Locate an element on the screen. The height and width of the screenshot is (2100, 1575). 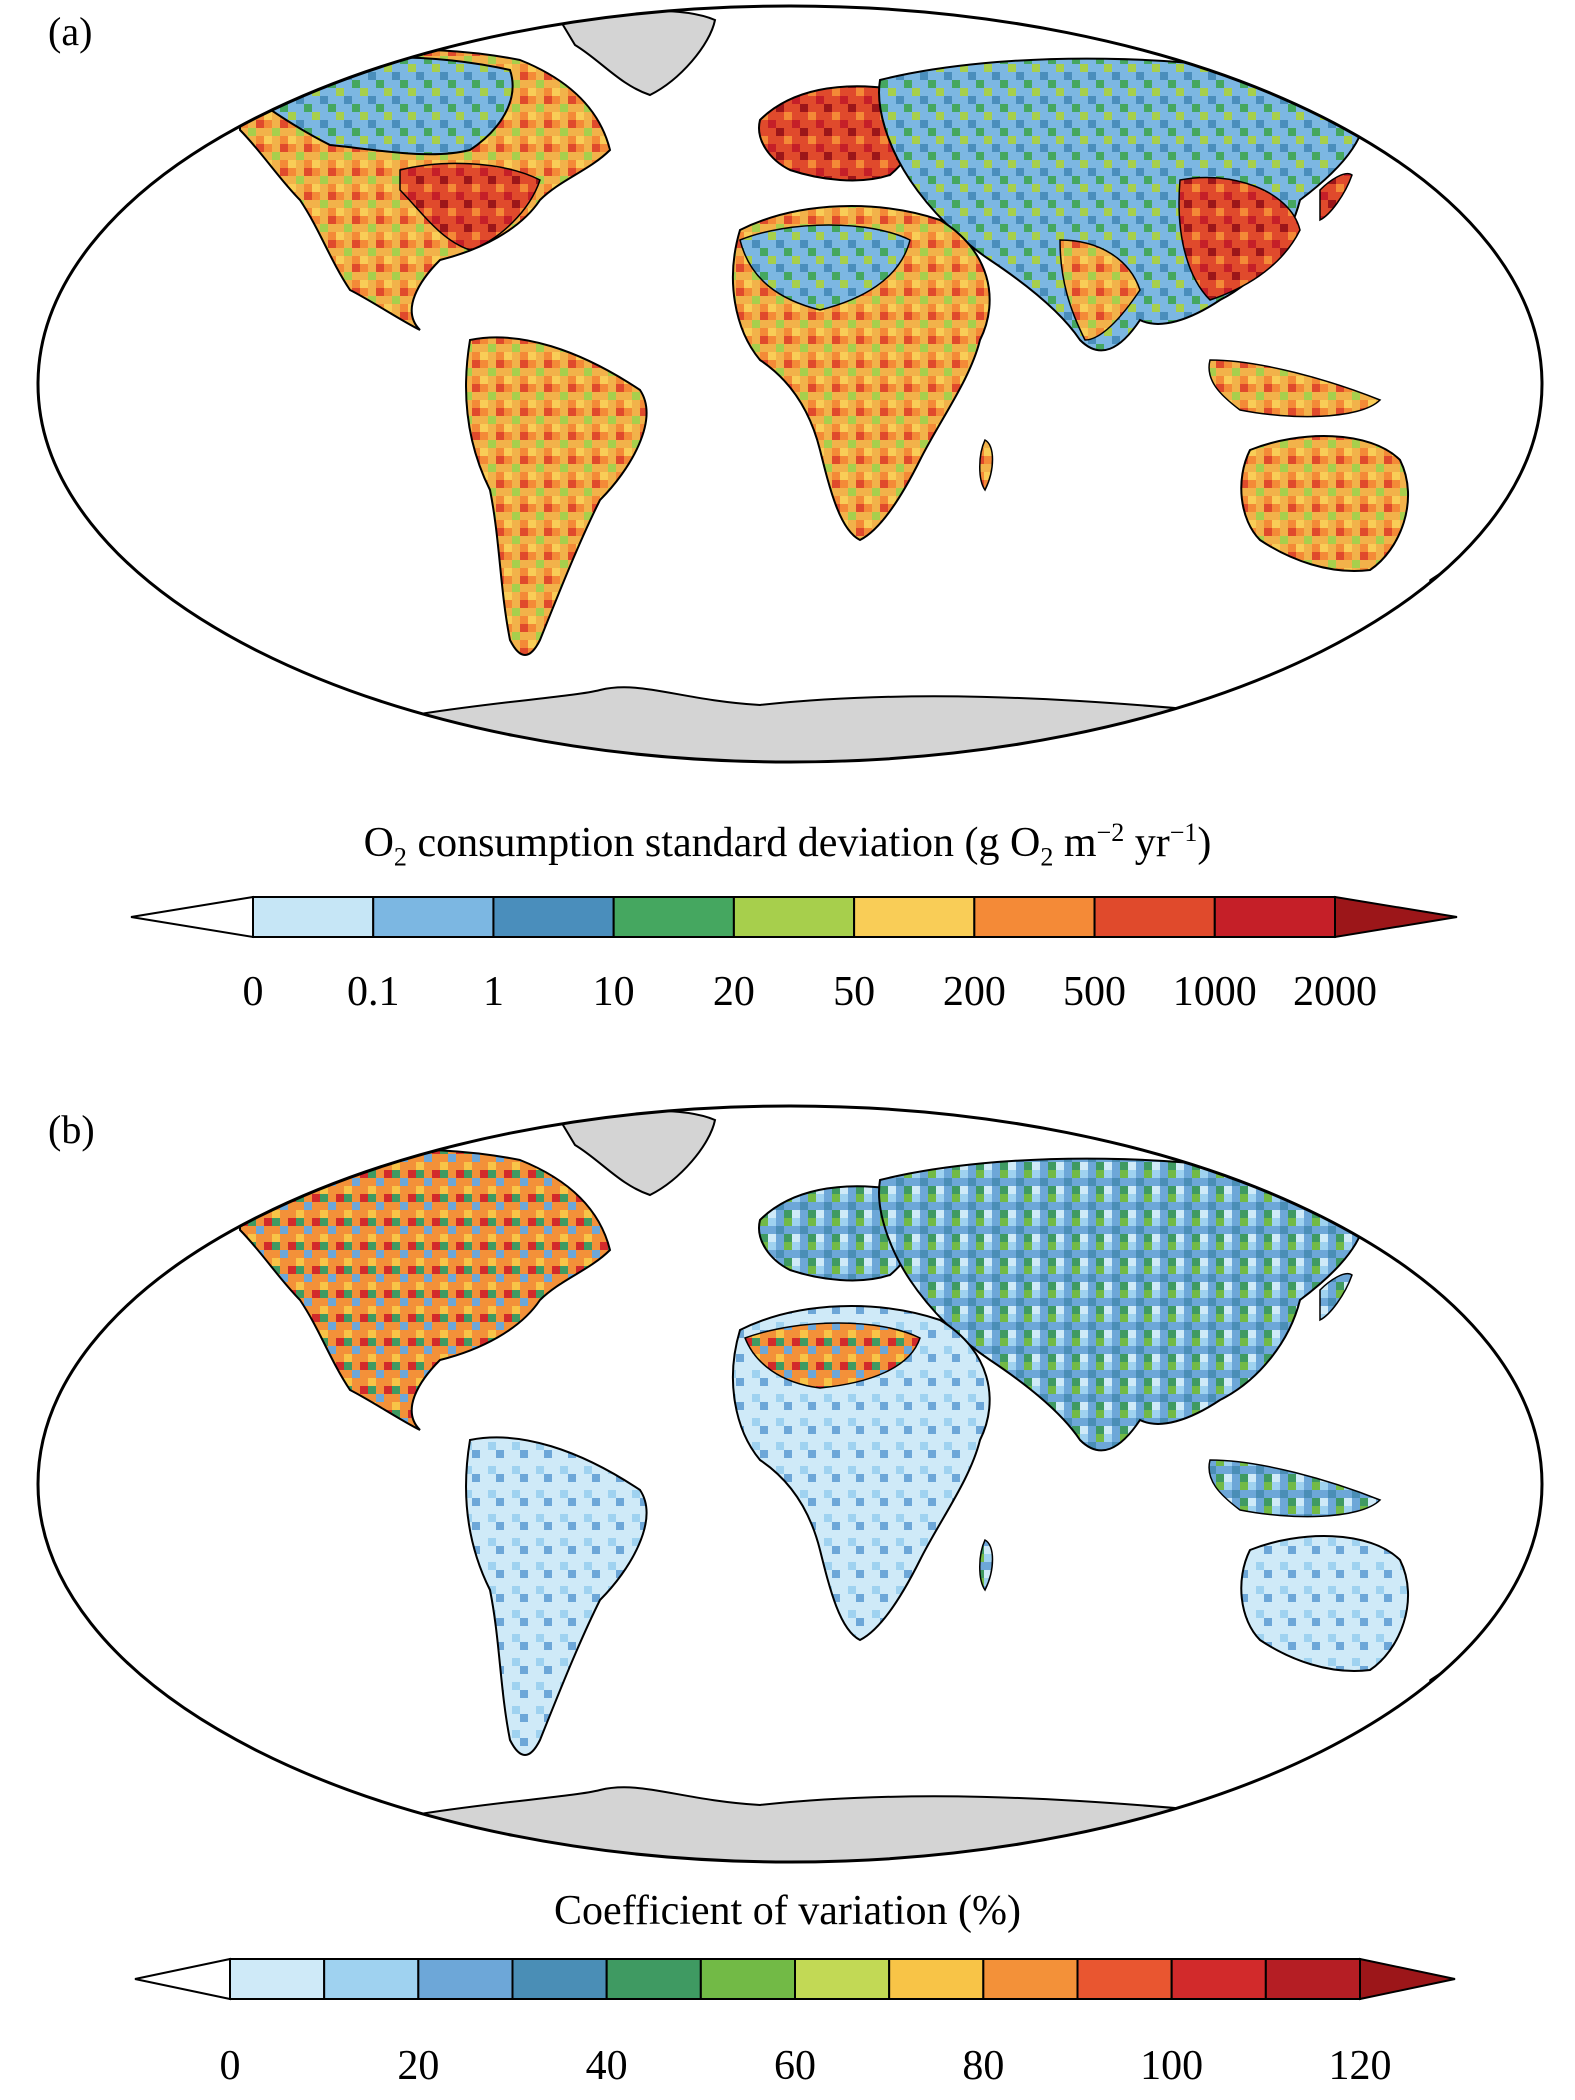
indonesia-shape is located at coordinates (1295, 388).